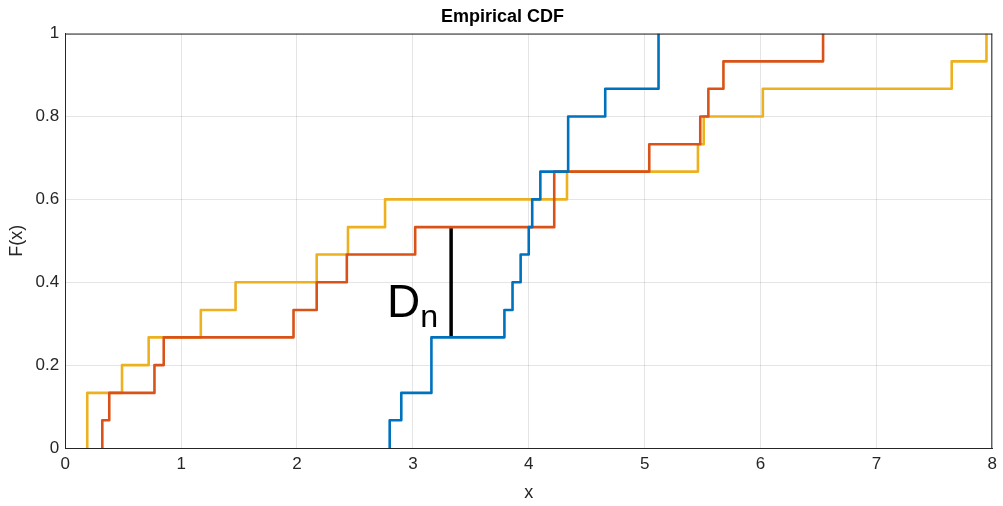 The image size is (1003, 506). I want to click on y-tick-label: 0.6, so click(47, 199).